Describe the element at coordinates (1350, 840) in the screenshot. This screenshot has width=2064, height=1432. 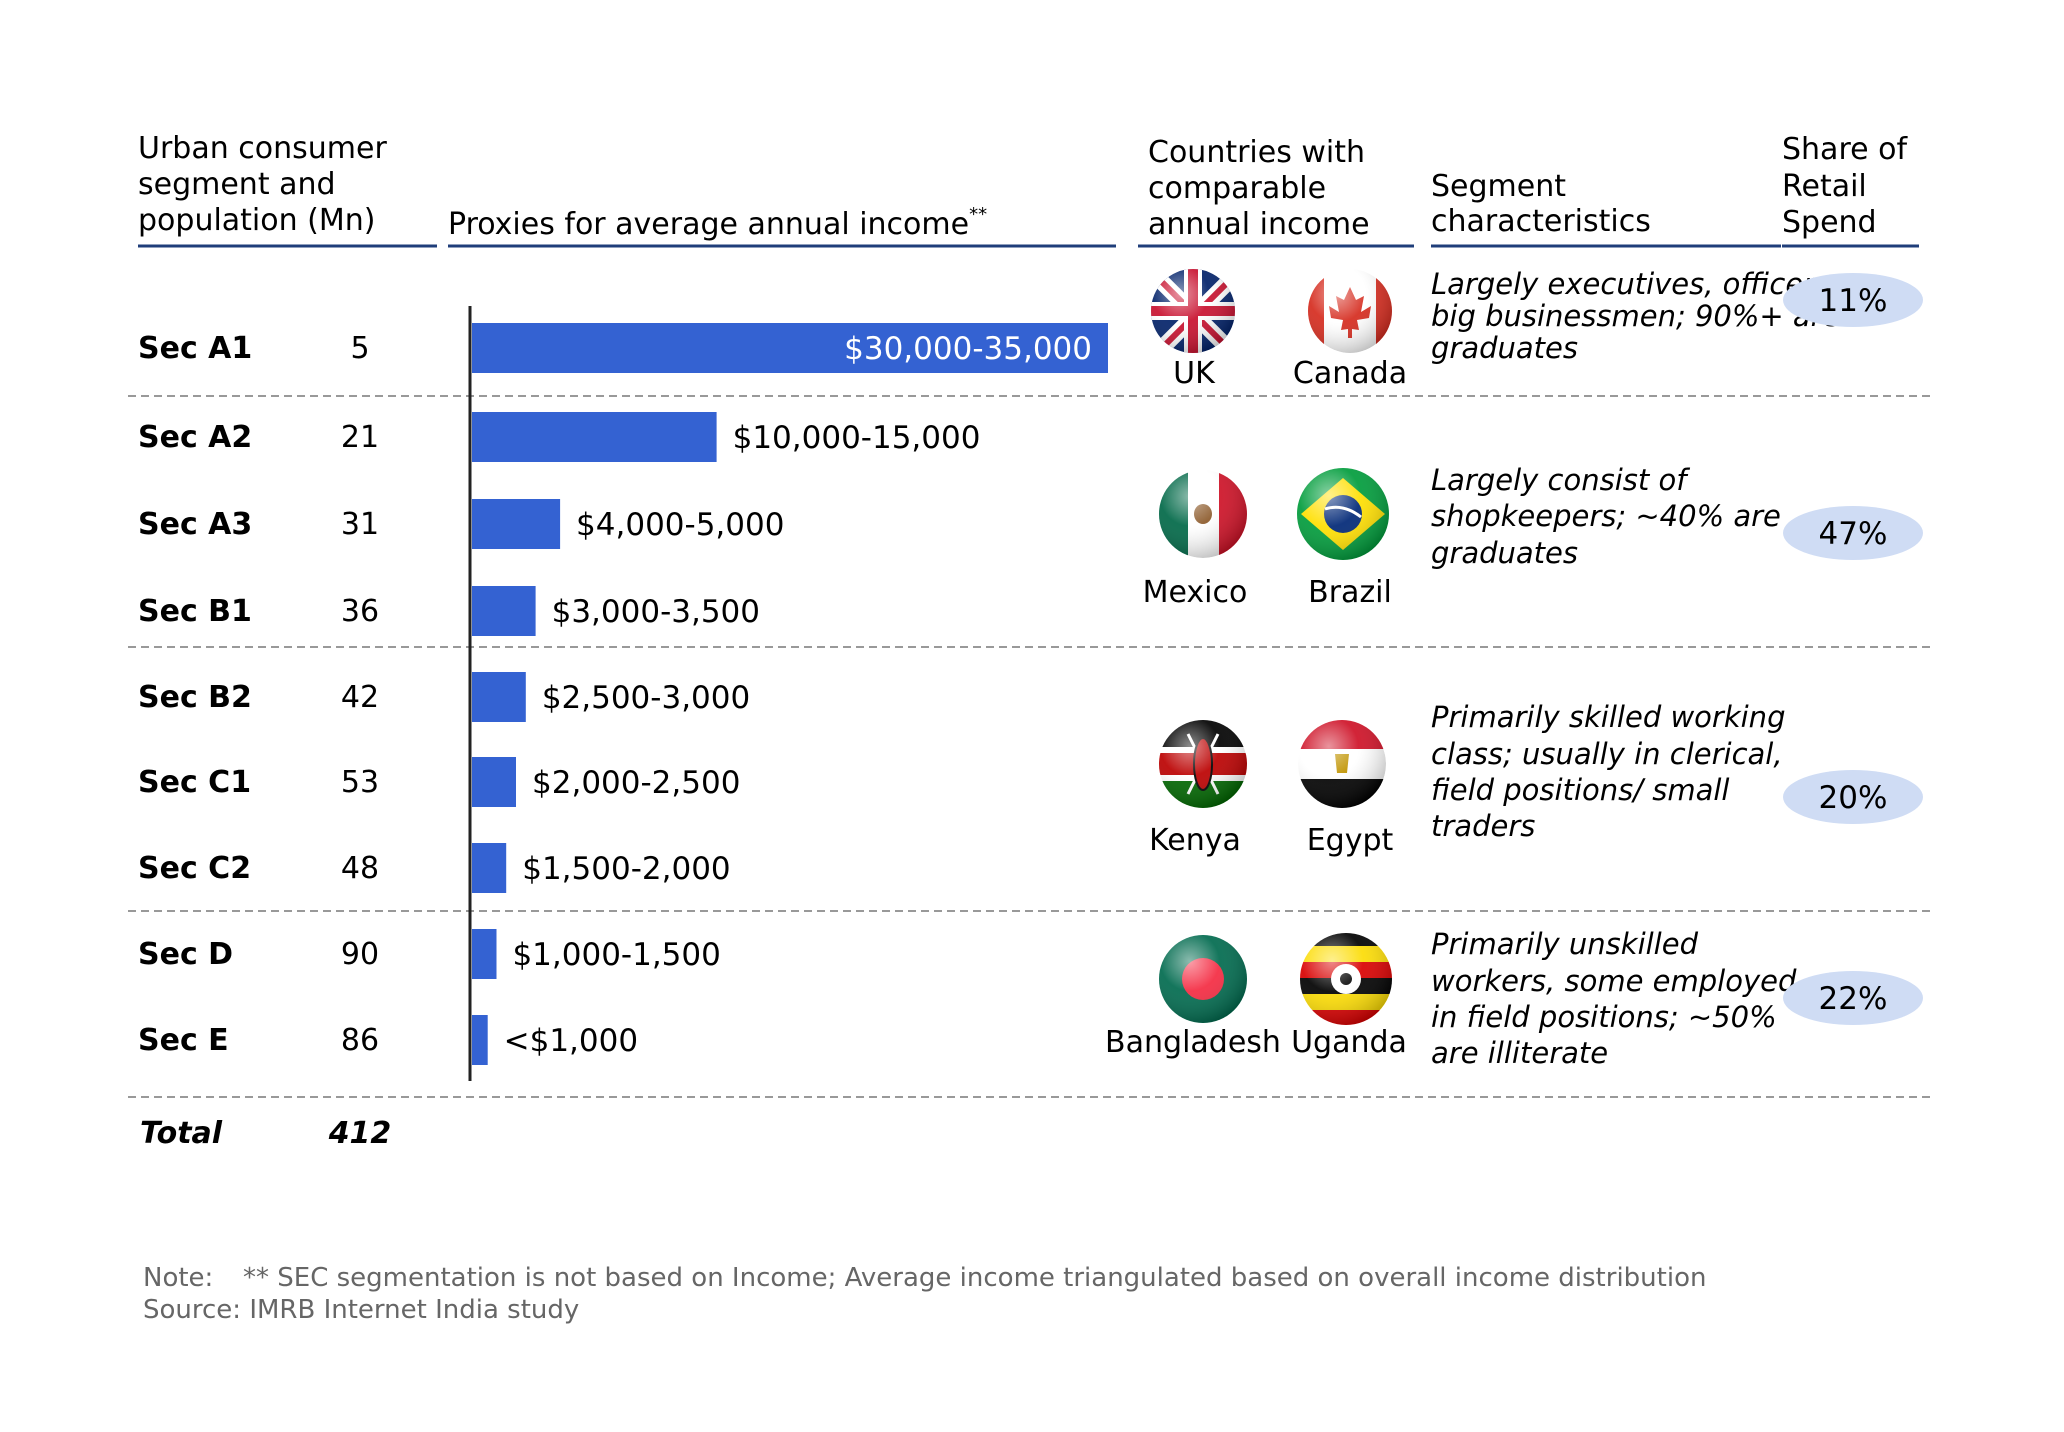
I see `country-egypt: Egypt` at that location.